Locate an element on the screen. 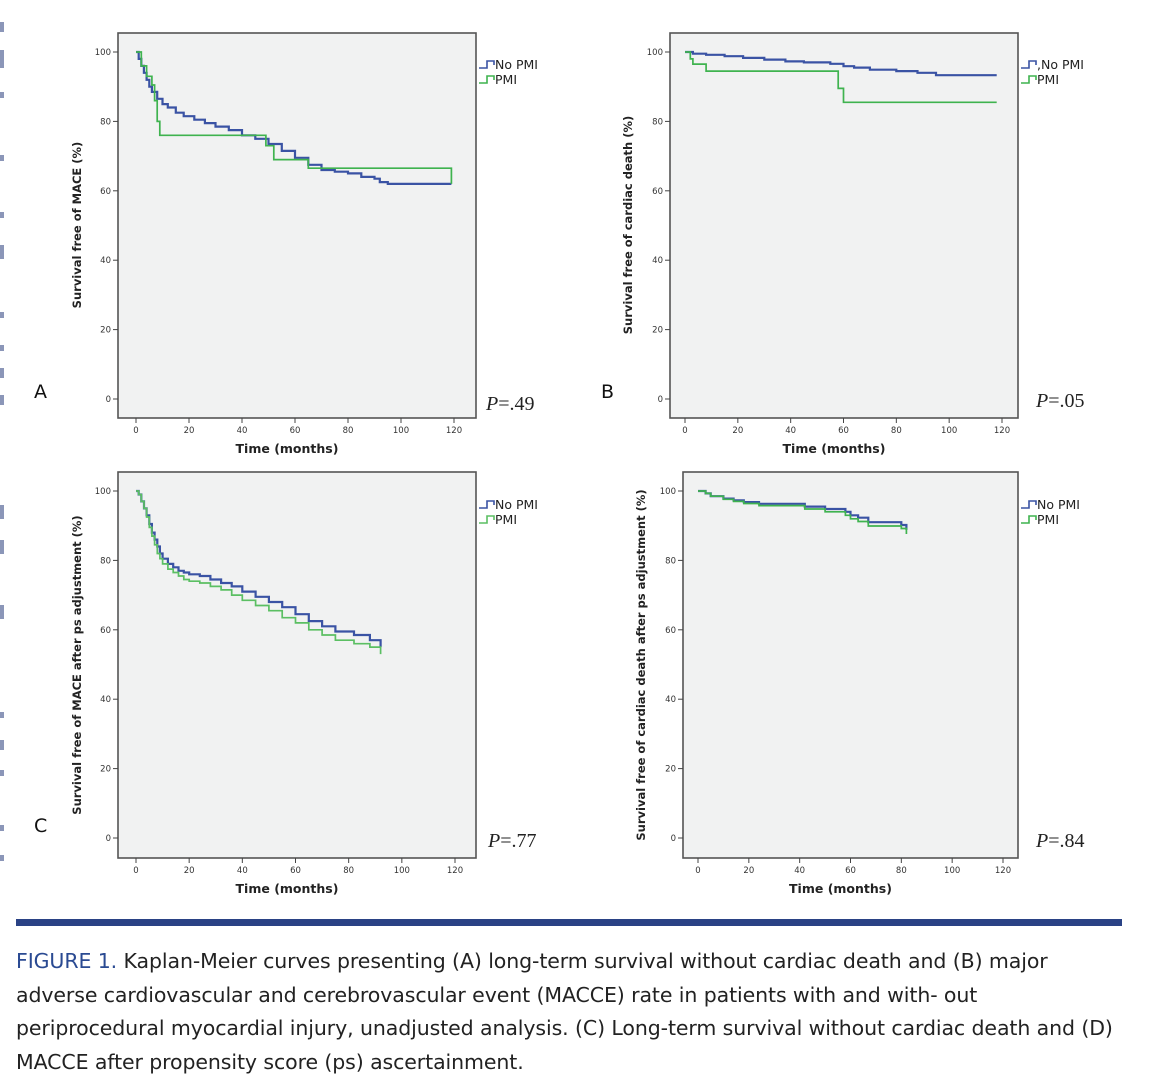 The height and width of the screenshot is (1088, 1150). p-value-b: P=.05 is located at coordinates (1060, 401).